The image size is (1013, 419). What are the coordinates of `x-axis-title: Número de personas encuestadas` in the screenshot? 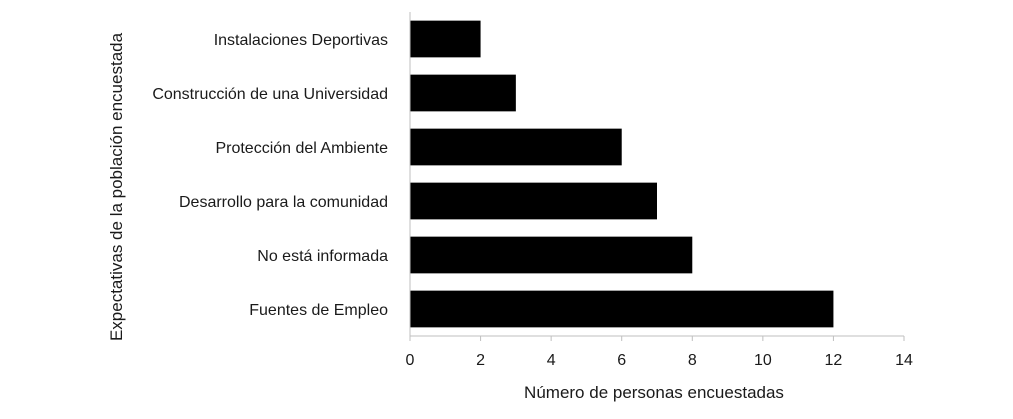 It's located at (654, 392).